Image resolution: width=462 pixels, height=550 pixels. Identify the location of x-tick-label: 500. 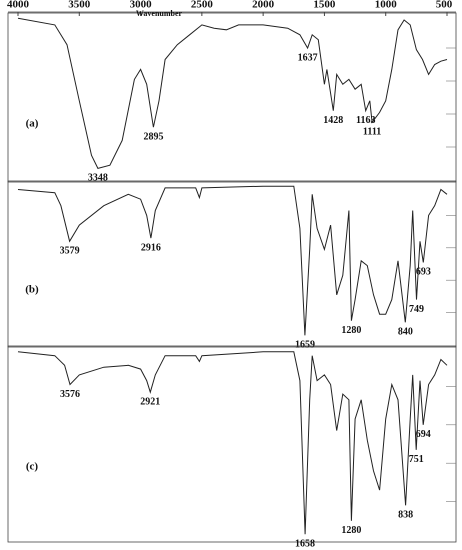
(444, 5).